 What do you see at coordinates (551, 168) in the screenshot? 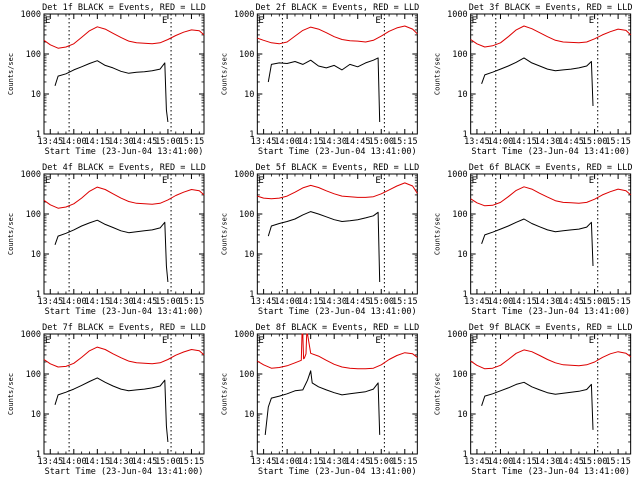
I see `chart-title: Det 6f BLACK = Events, RED = LLD` at bounding box center [551, 168].